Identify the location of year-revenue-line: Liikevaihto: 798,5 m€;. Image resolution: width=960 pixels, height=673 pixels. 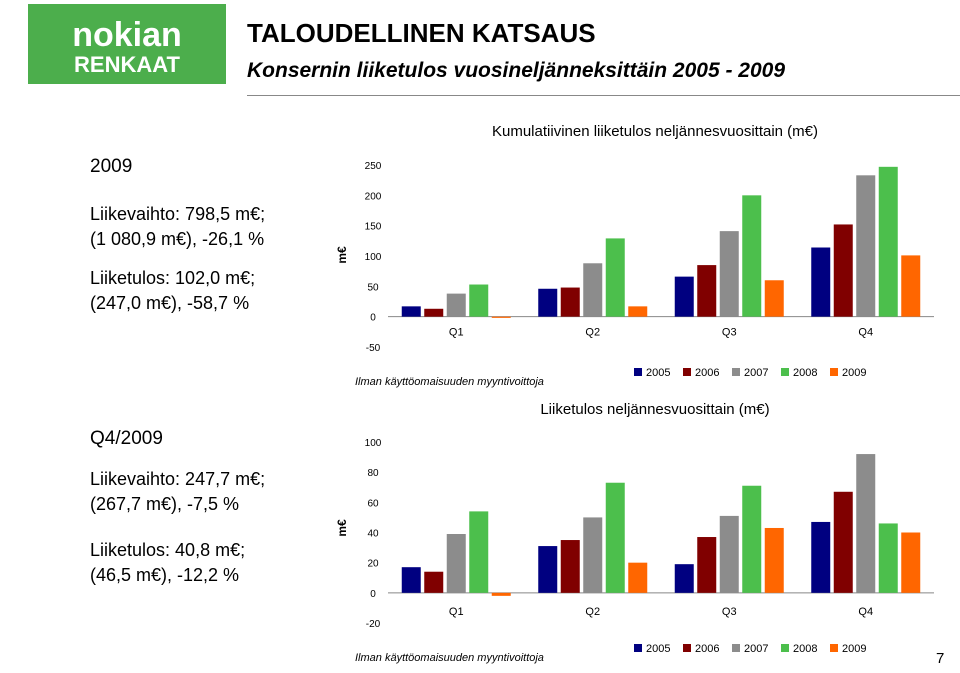
(178, 214).